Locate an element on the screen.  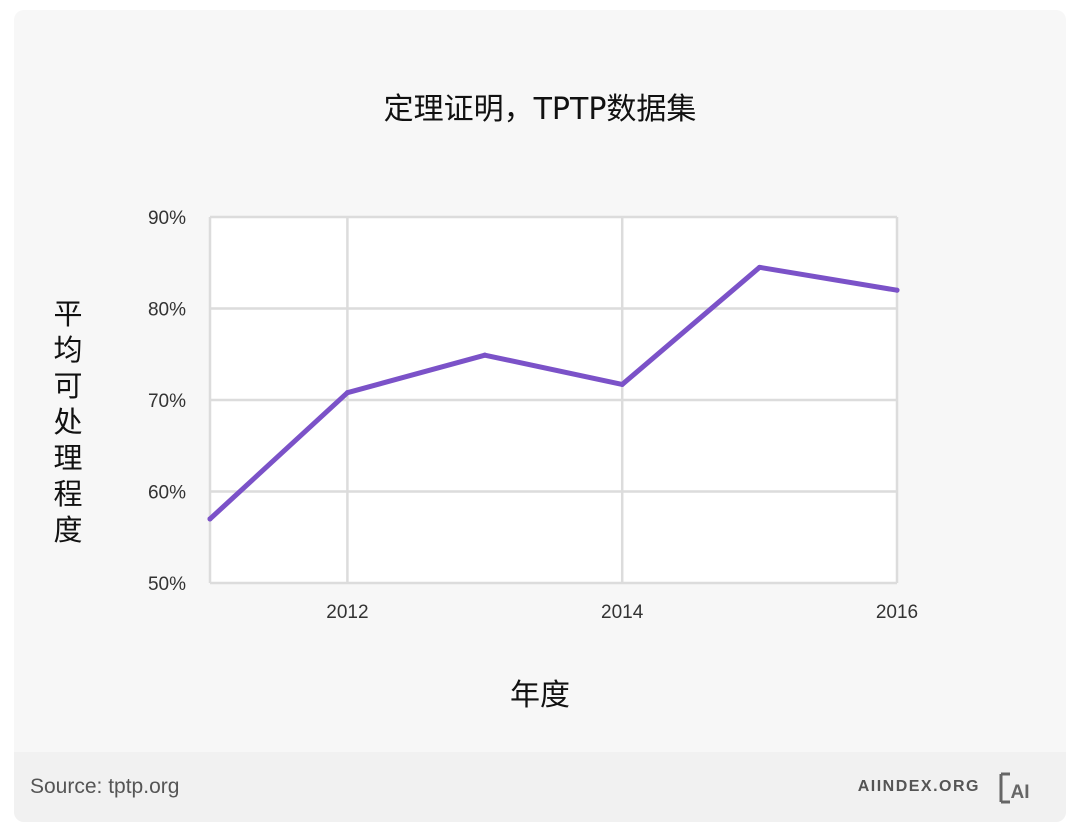
ai-logo-icon: AI is located at coordinates (1014, 788).